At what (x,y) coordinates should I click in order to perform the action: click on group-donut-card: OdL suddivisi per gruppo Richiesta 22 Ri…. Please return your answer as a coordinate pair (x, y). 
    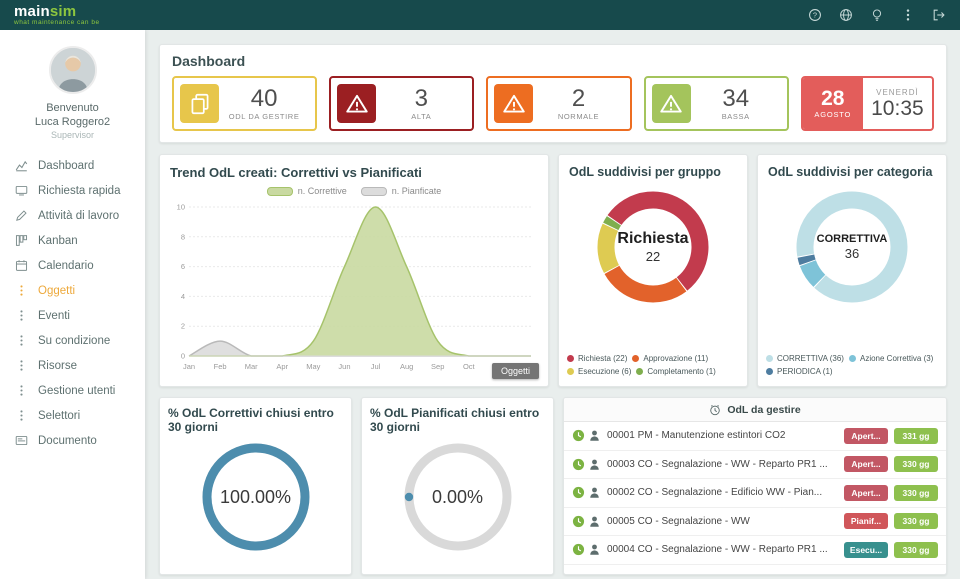
    Looking at the image, I should click on (653, 270).